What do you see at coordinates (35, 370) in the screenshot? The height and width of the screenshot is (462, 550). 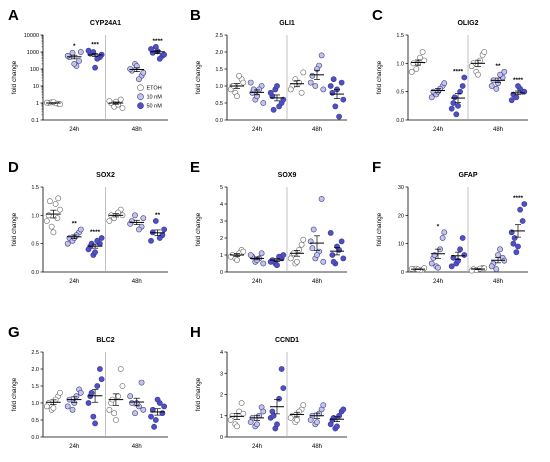 I see `y-tick-label: 2.0` at bounding box center [35, 370].